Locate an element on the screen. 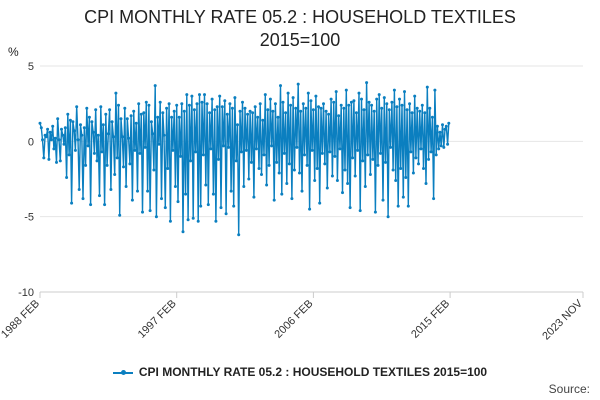 This screenshot has height=400, width=600. y-axis-unit-label: % is located at coordinates (13, 52).